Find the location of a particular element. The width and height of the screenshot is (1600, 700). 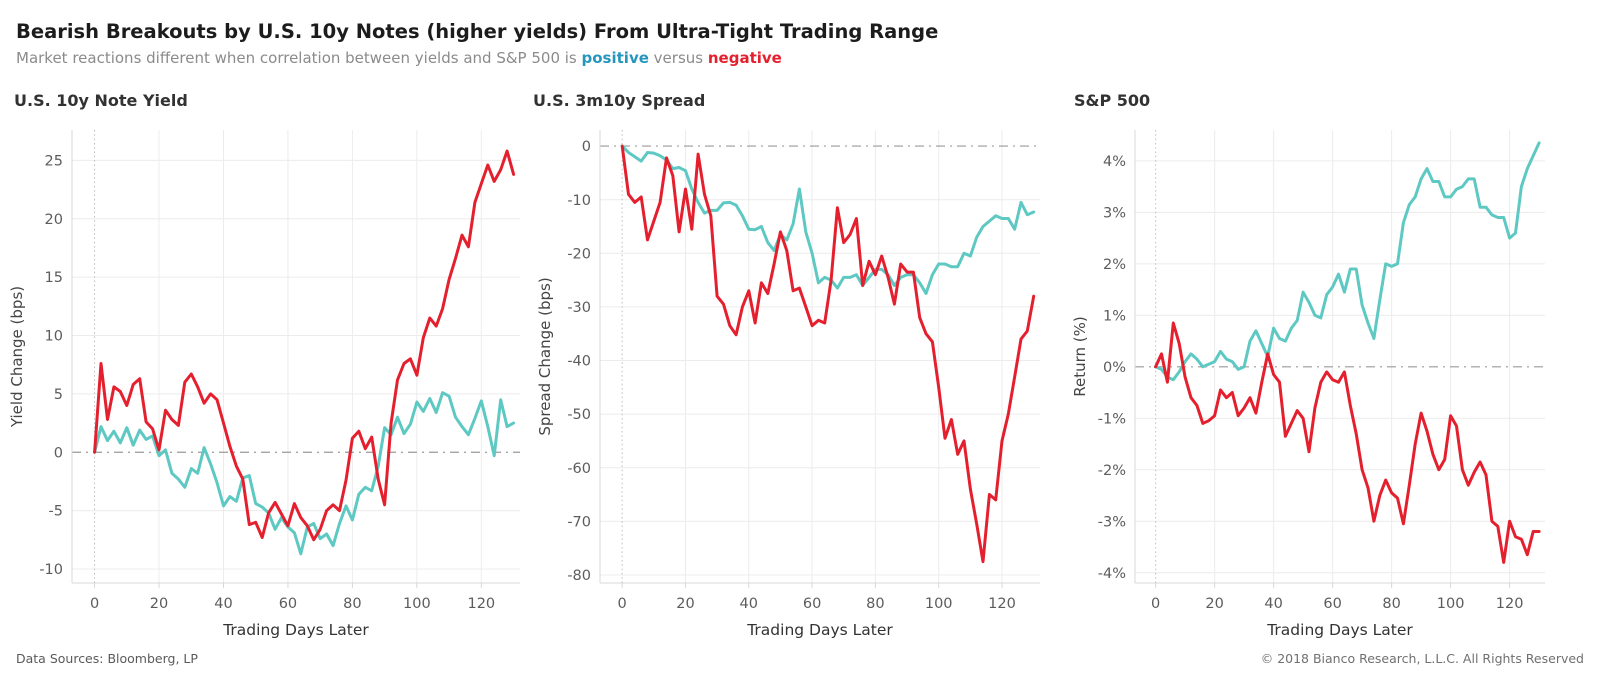

y-tick-label: -5 is located at coordinates (56, 512).